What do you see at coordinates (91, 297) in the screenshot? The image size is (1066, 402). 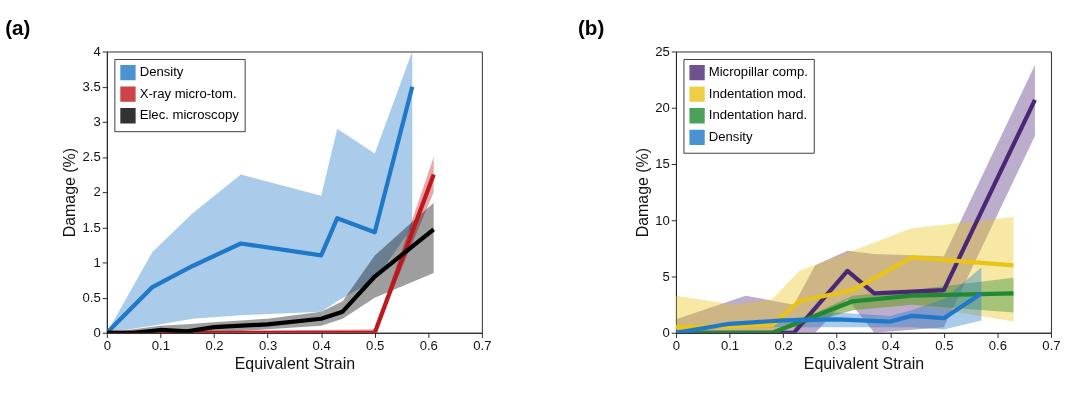 I see `y-tick-label: 0.5` at bounding box center [91, 297].